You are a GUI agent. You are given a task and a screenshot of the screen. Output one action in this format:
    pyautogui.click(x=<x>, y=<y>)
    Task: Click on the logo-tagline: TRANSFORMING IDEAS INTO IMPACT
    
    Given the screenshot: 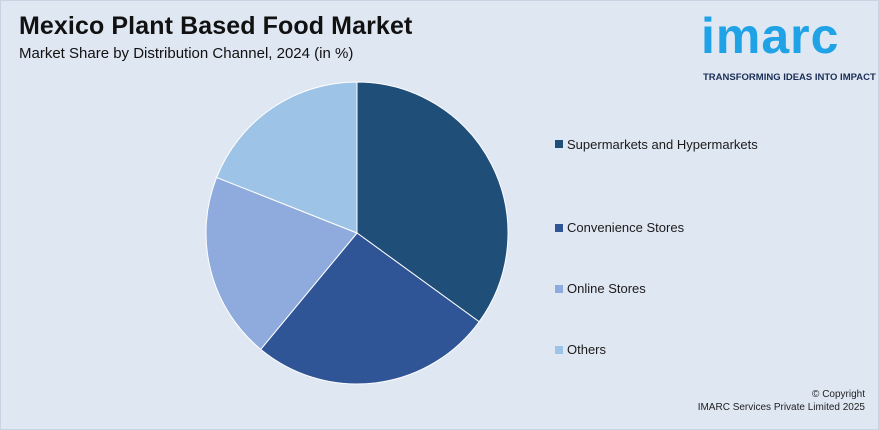 What is the action you would take?
    pyautogui.click(x=789, y=77)
    